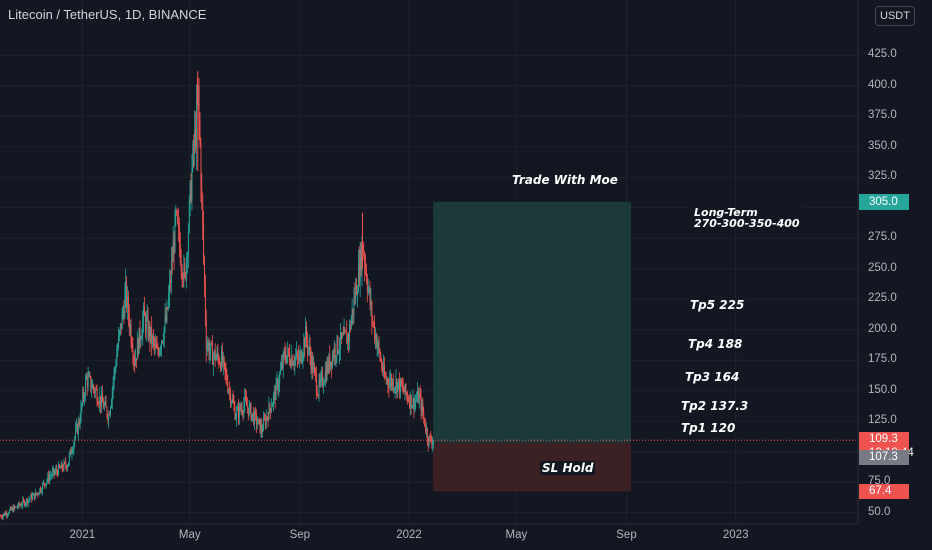  I want to click on annotation-tp5: Tp5 225, so click(717, 305).